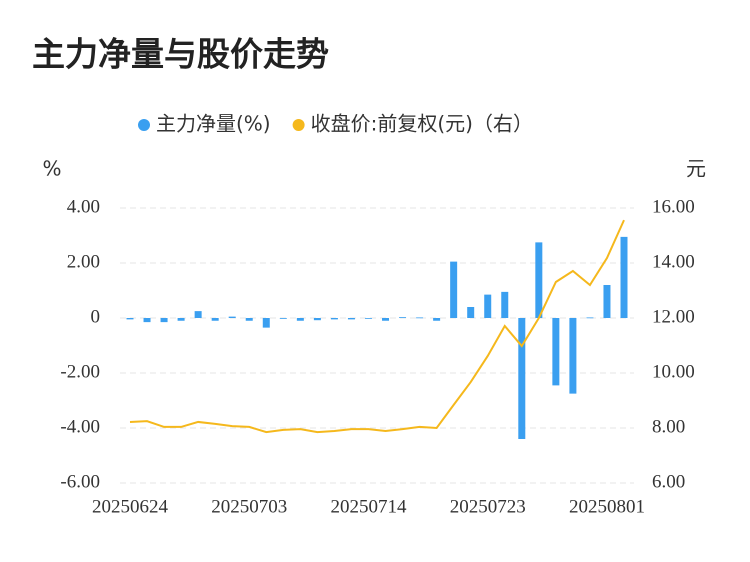 The width and height of the screenshot is (750, 562). Describe the element at coordinates (422, 124) in the screenshot. I see `legend-label: 收盘价:前复权(元)（右）` at that location.